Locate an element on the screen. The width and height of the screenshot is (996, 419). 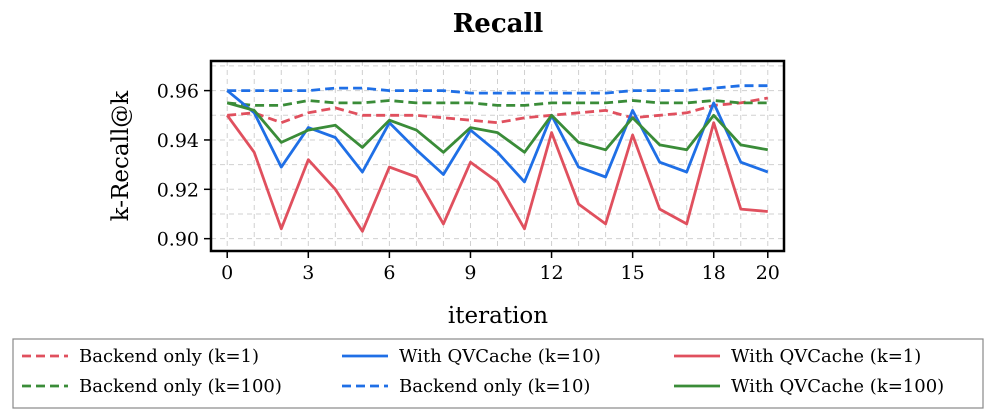
legend-label: Backend only (k=10) is located at coordinates (494, 386).